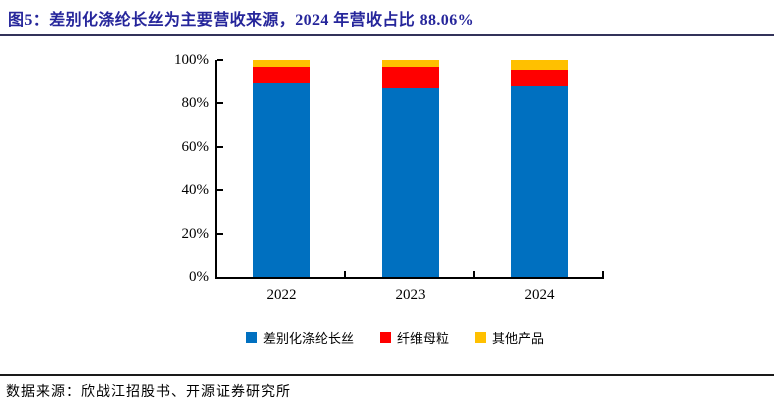  What do you see at coordinates (195, 233) in the screenshot?
I see `y-tick-label: 20%` at bounding box center [195, 233].